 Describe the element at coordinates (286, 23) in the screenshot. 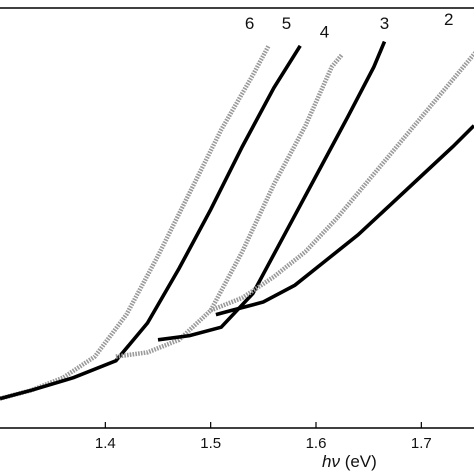

I see `curve-label-5: 5` at that location.